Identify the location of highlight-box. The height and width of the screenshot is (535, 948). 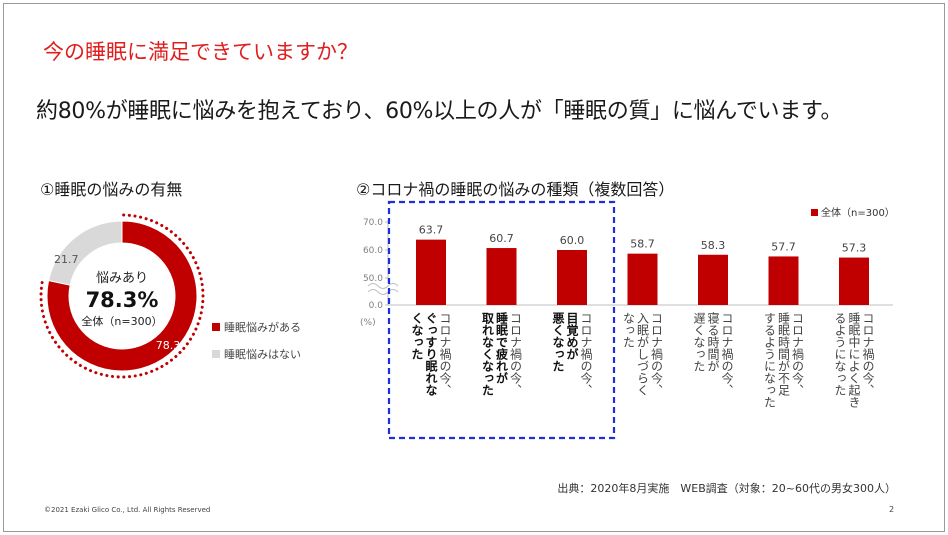
(501, 320).